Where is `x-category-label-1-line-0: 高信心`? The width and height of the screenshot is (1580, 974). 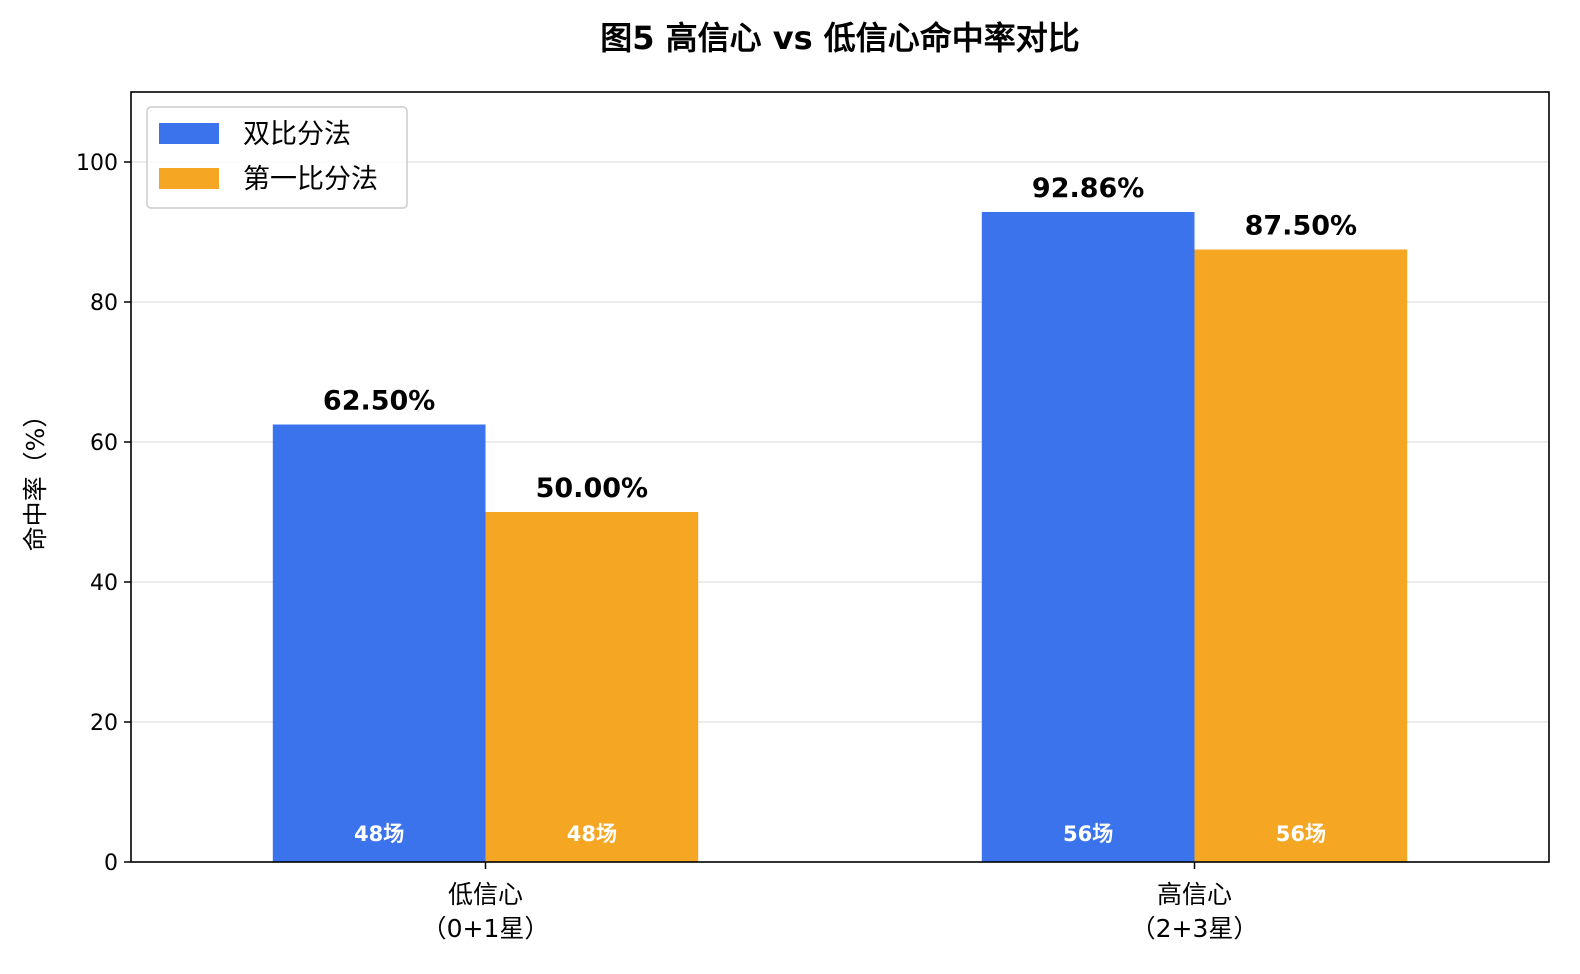
x-category-label-1-line-0: 高信心 is located at coordinates (1194, 894).